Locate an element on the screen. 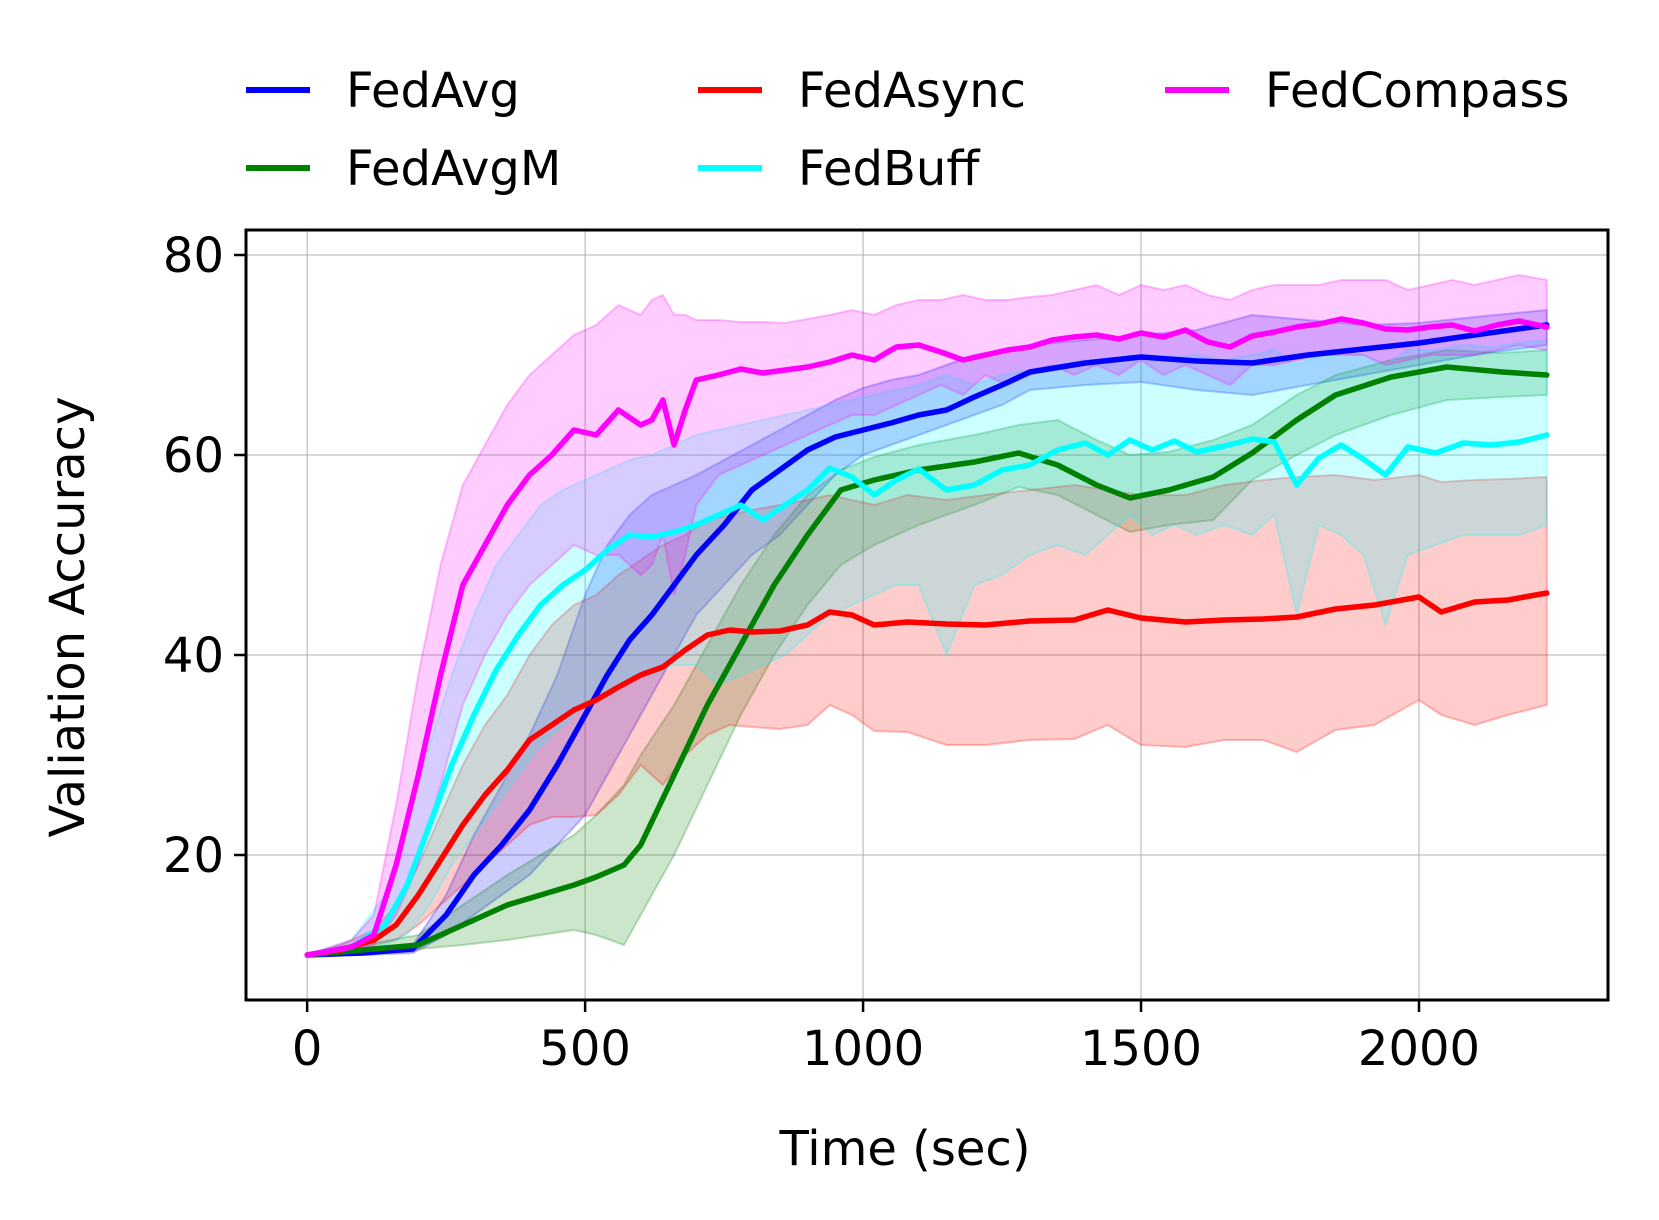  legend-item-fedcompass: FedCompass is located at coordinates (1367, 91).